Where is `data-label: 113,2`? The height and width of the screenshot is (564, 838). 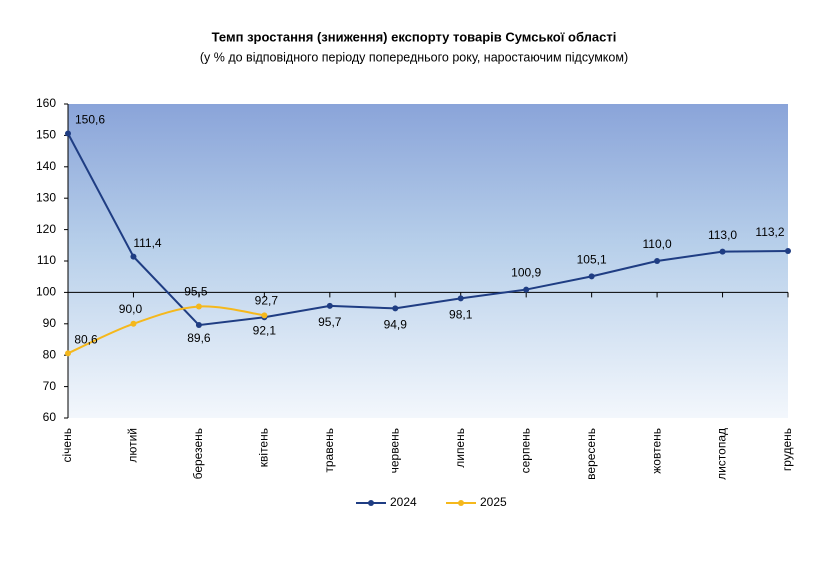 data-label: 113,2 is located at coordinates (769, 232).